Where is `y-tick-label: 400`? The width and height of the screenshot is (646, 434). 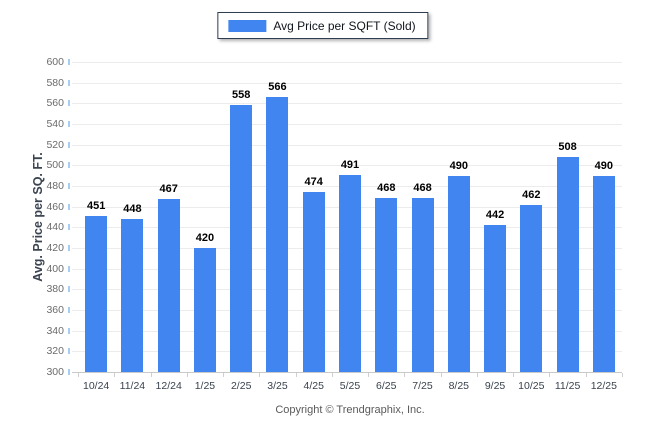
y-tick-label: 400 is located at coordinates (55, 268).